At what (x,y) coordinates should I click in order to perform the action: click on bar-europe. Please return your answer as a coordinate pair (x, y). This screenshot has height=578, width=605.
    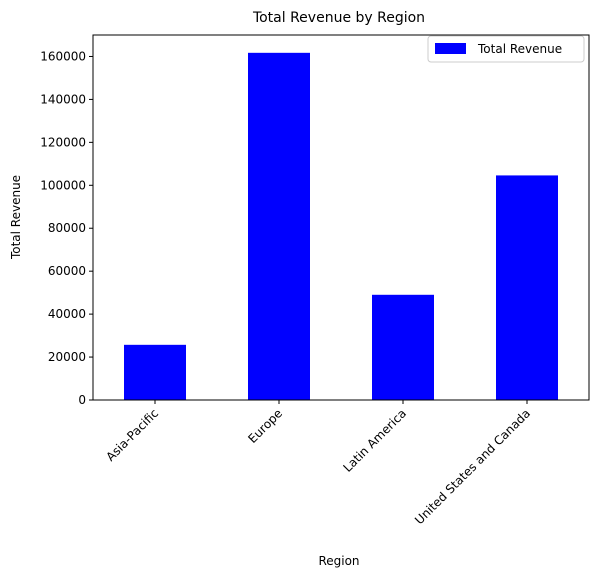
    Looking at the image, I should click on (279, 226).